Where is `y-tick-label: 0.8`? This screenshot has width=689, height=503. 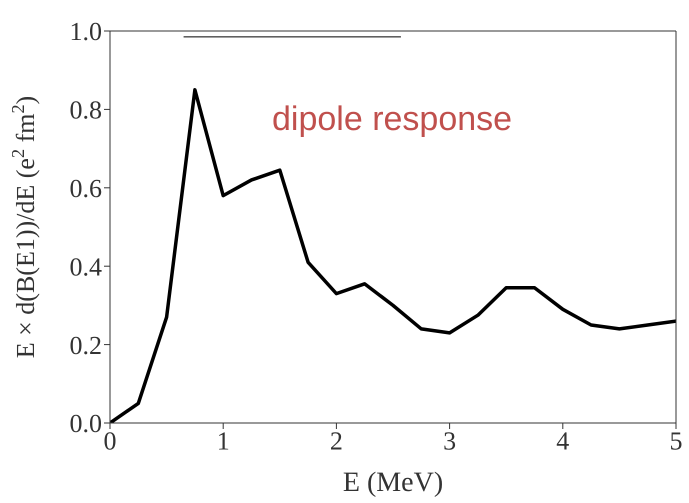 y-tick-label: 0.8 is located at coordinates (86, 110).